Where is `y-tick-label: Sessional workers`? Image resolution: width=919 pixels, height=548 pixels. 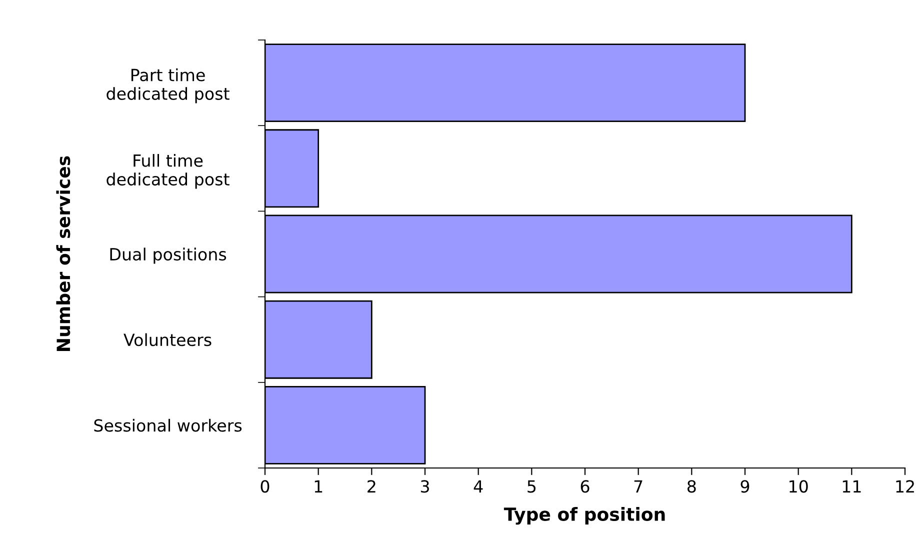
y-tick-label: Sessional workers is located at coordinates (168, 425).